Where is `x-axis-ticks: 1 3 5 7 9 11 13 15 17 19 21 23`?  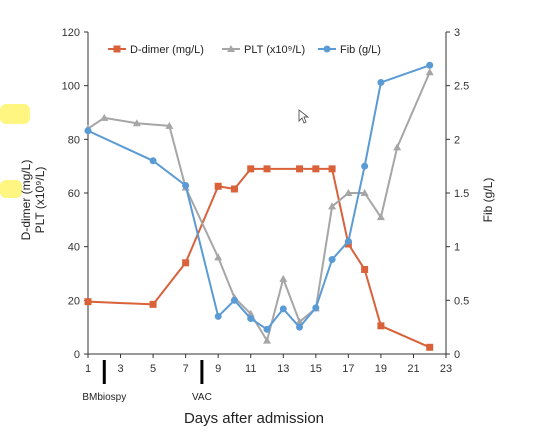 x-axis-ticks: 1 3 5 7 9 11 13 15 17 19 21 23 is located at coordinates (268, 364).